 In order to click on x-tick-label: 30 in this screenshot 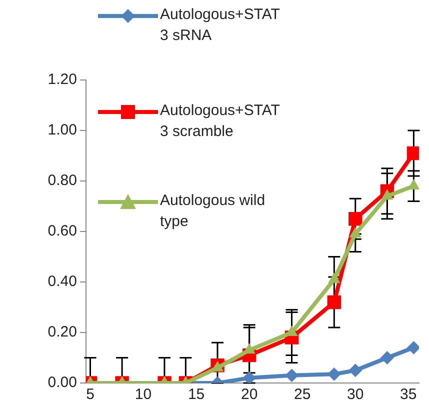, I will do `click(355, 395)`.